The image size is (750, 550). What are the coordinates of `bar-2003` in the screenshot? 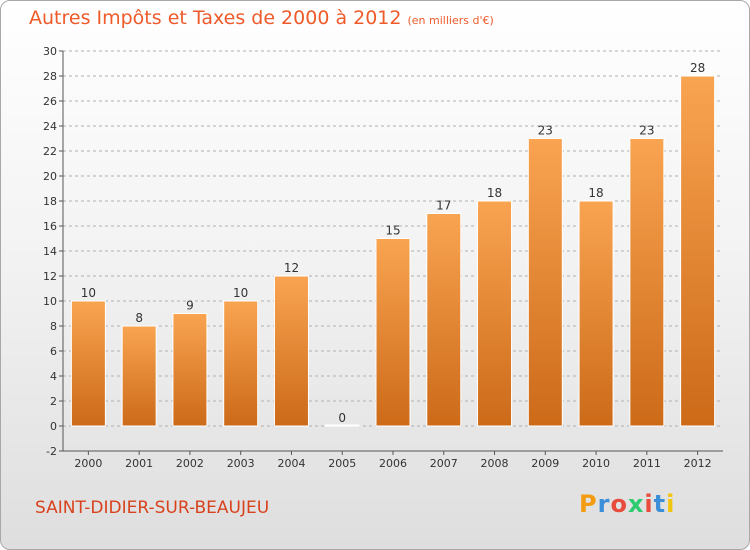 It's located at (241, 363).